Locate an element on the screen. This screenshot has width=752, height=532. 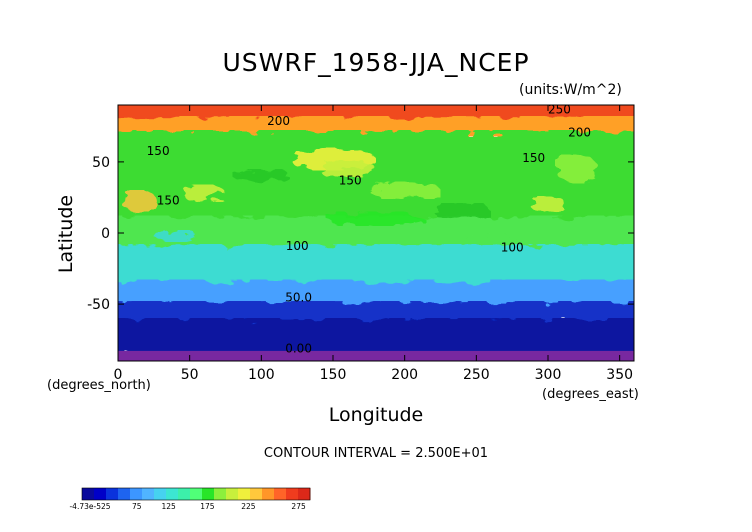
chart-title: USWRF_1958-JJA_NCEP is located at coordinates (376, 62).